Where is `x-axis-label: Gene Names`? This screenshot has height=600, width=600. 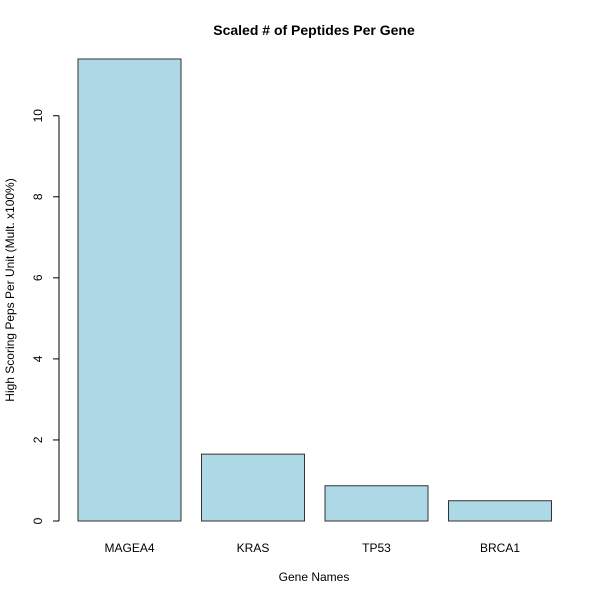 x-axis-label: Gene Names is located at coordinates (314, 577).